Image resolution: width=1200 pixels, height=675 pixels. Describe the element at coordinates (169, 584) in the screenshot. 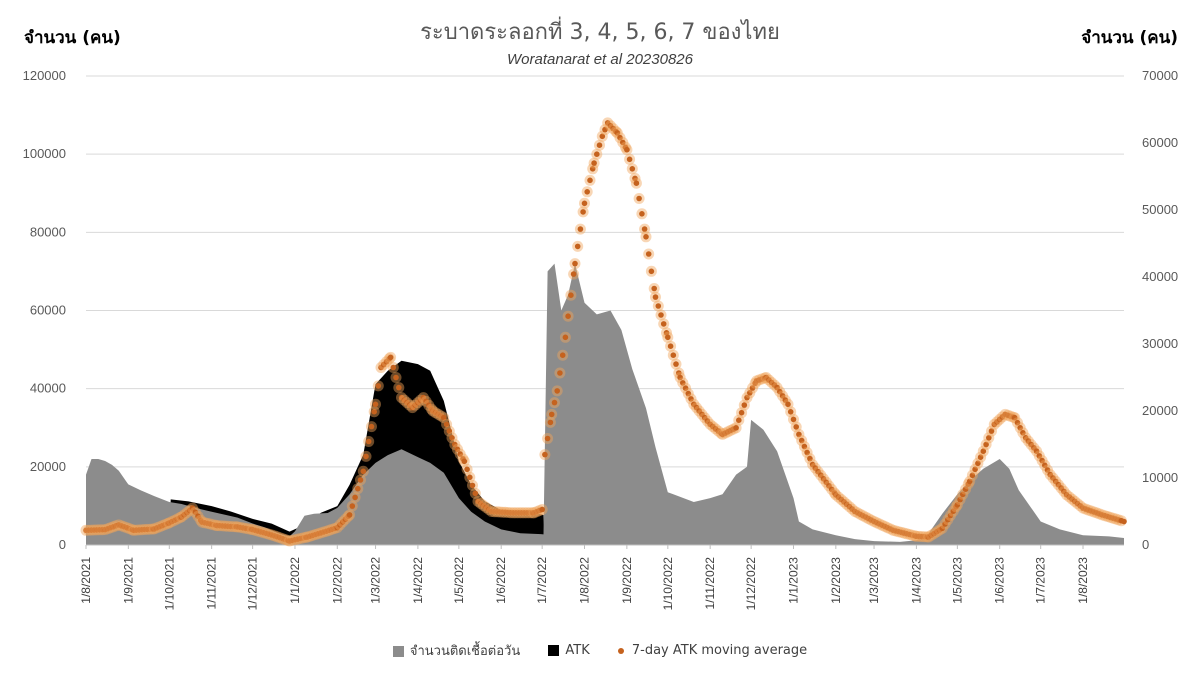

I see `x-tick-label: 1/10/2021` at that location.